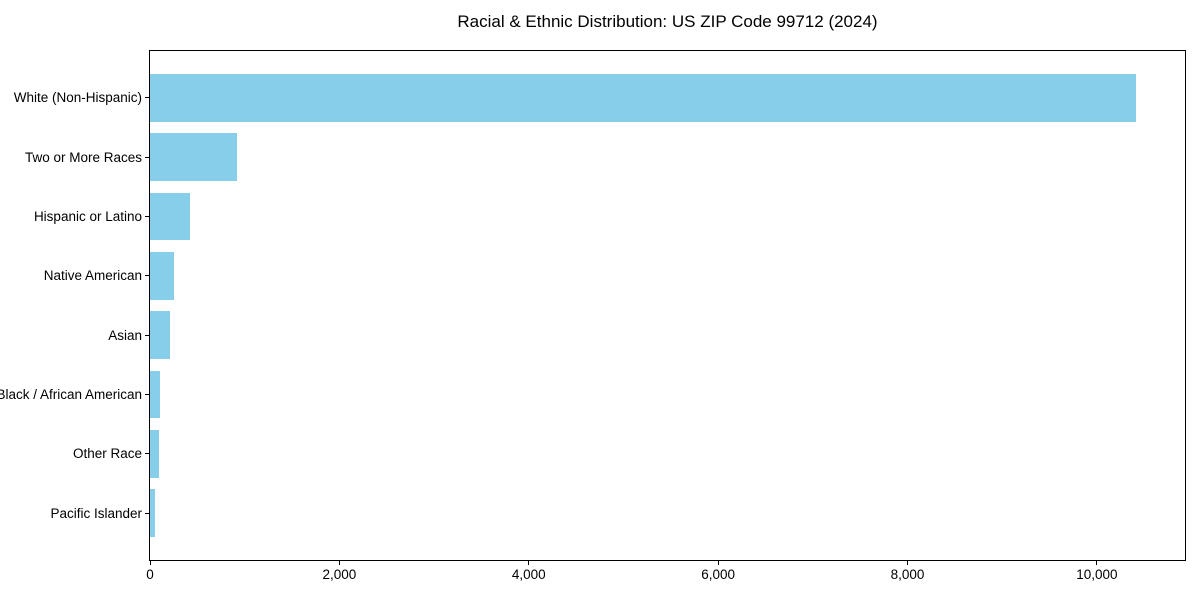 The width and height of the screenshot is (1200, 600). What do you see at coordinates (96, 513) in the screenshot?
I see `y-axis-category-label: Pacific Islander` at bounding box center [96, 513].